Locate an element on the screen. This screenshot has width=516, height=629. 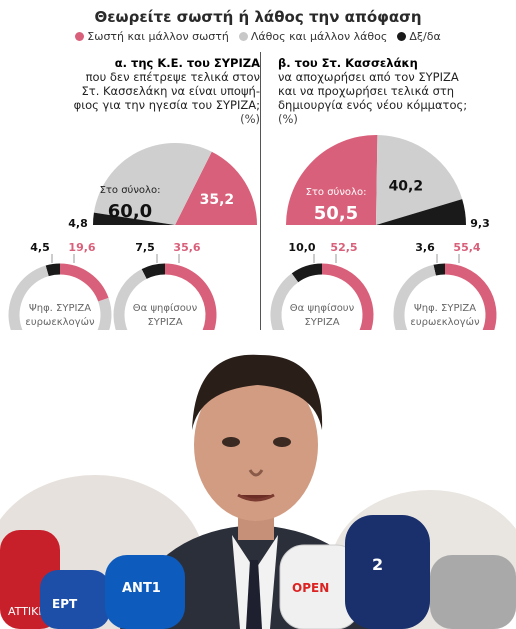
donut-a2-value-dk: 7,5 is located at coordinates (145, 247).